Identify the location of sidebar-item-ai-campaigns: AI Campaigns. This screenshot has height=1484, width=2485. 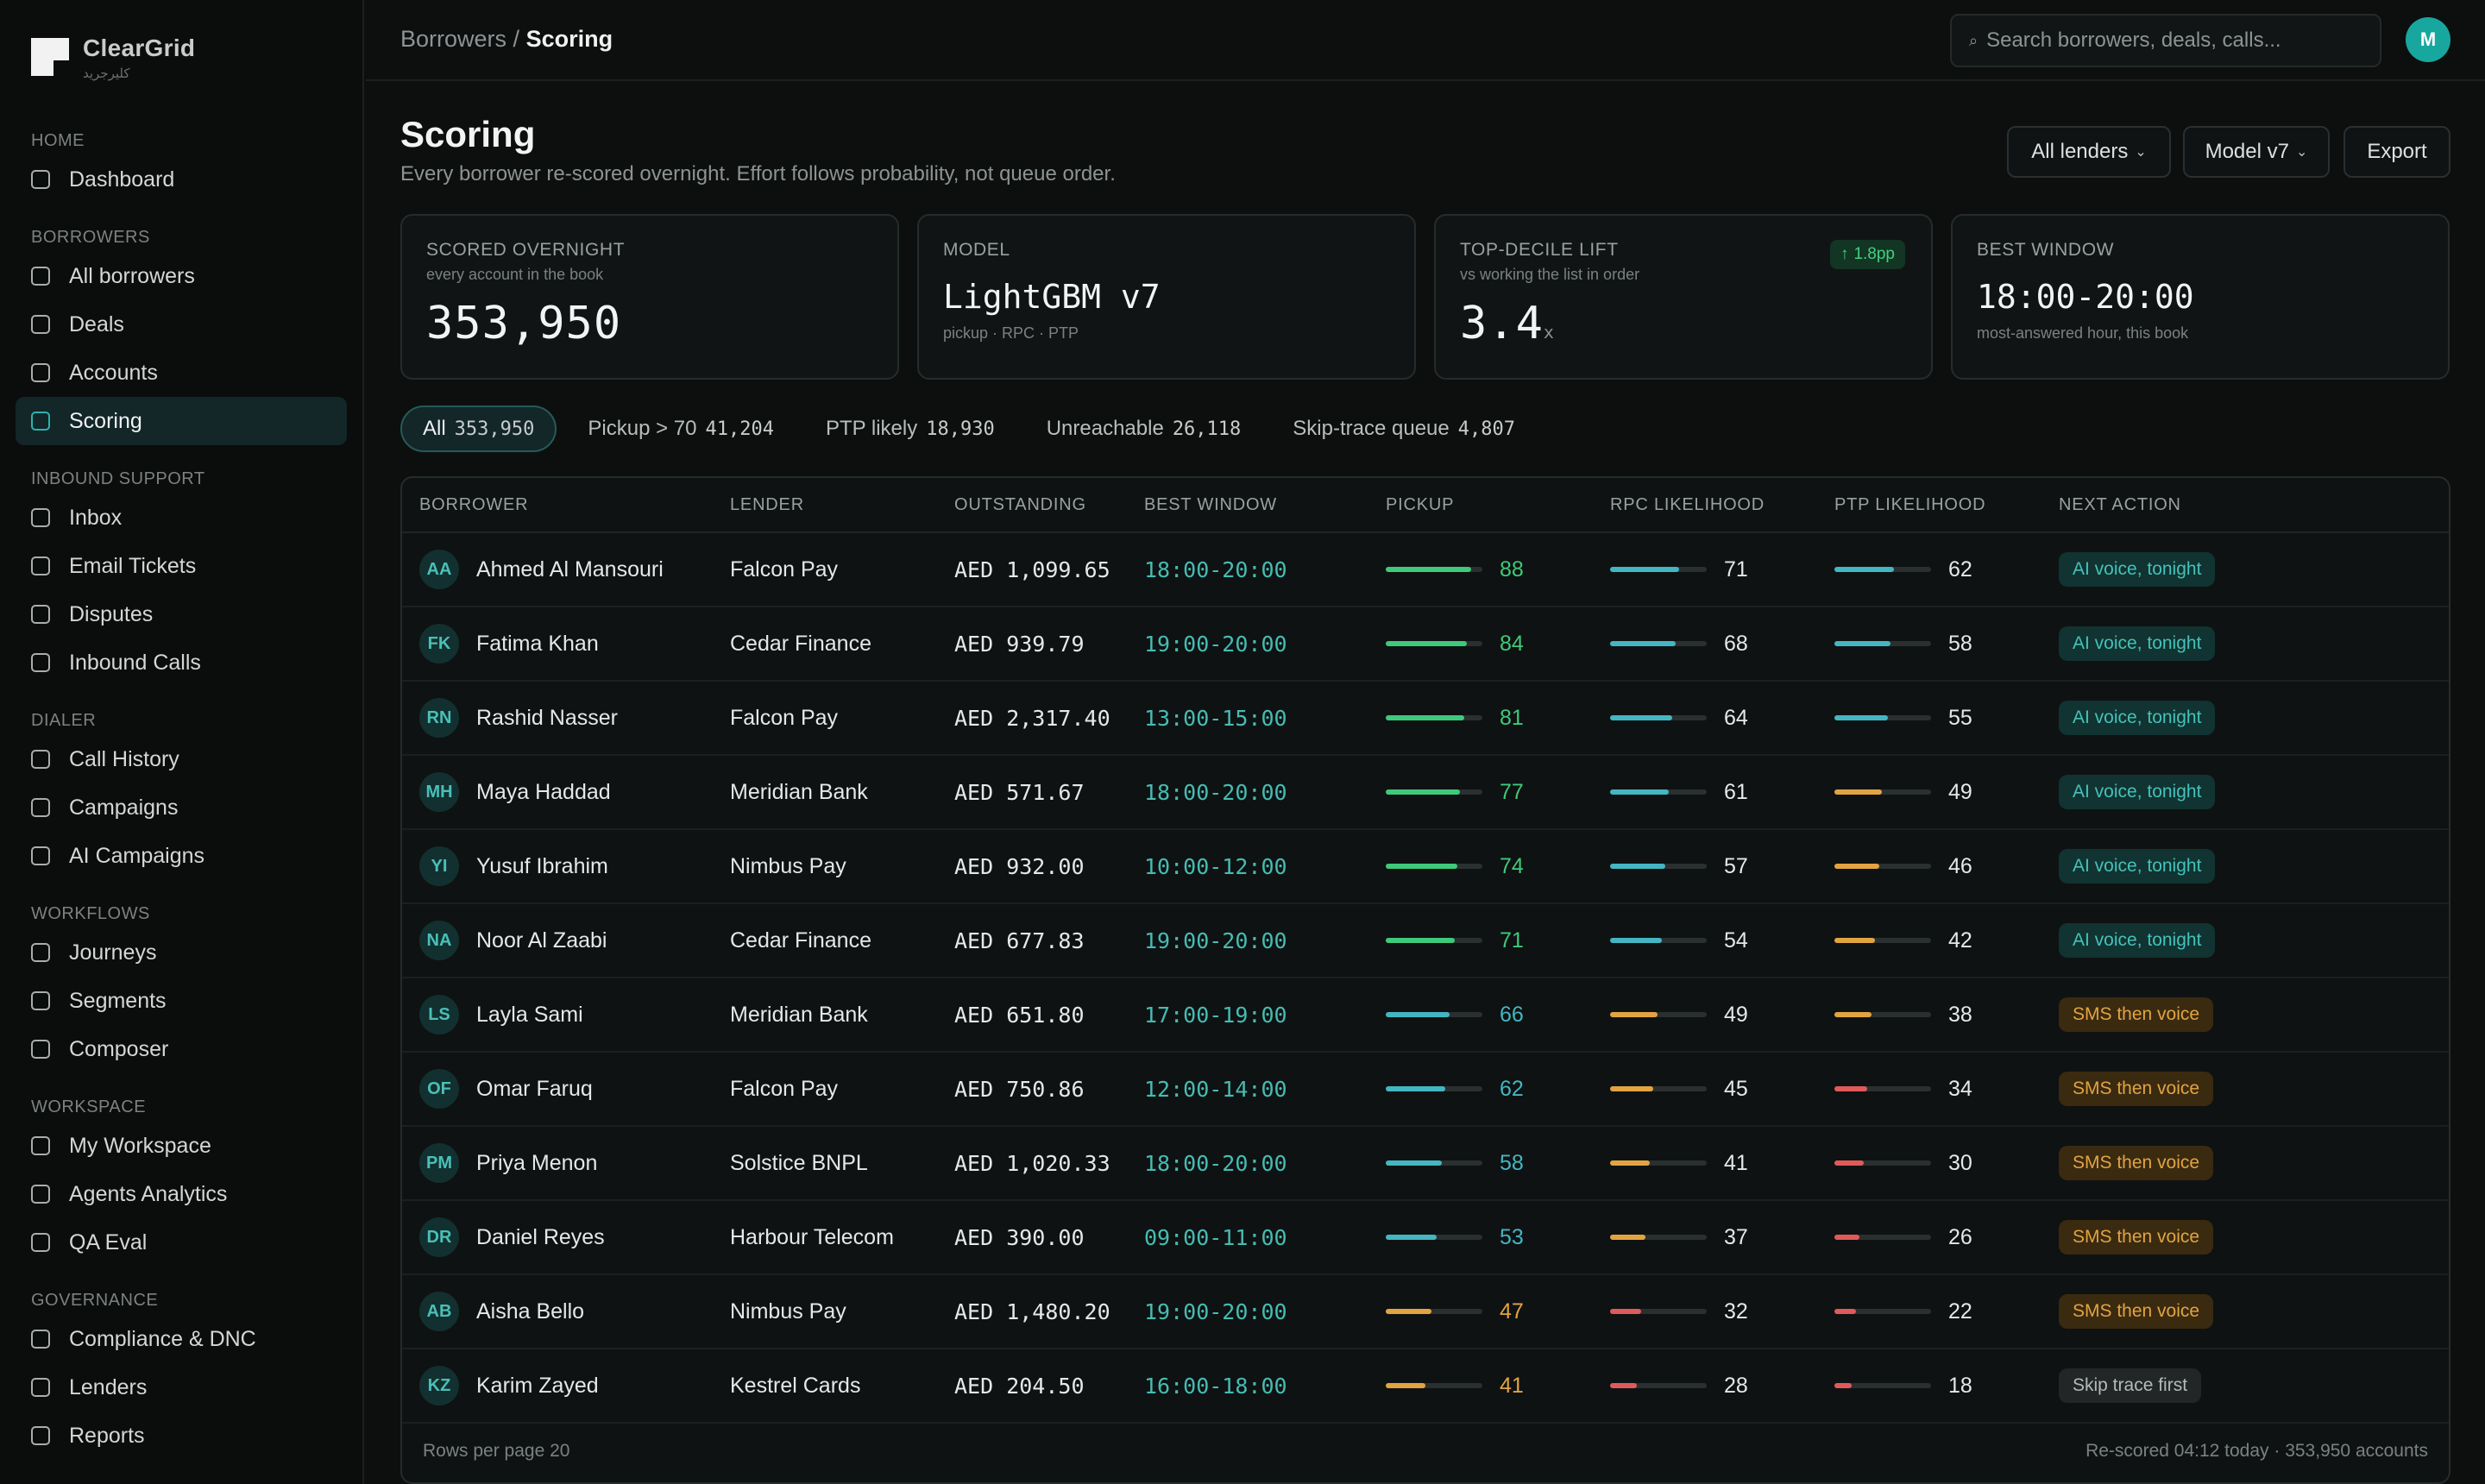
(181, 856).